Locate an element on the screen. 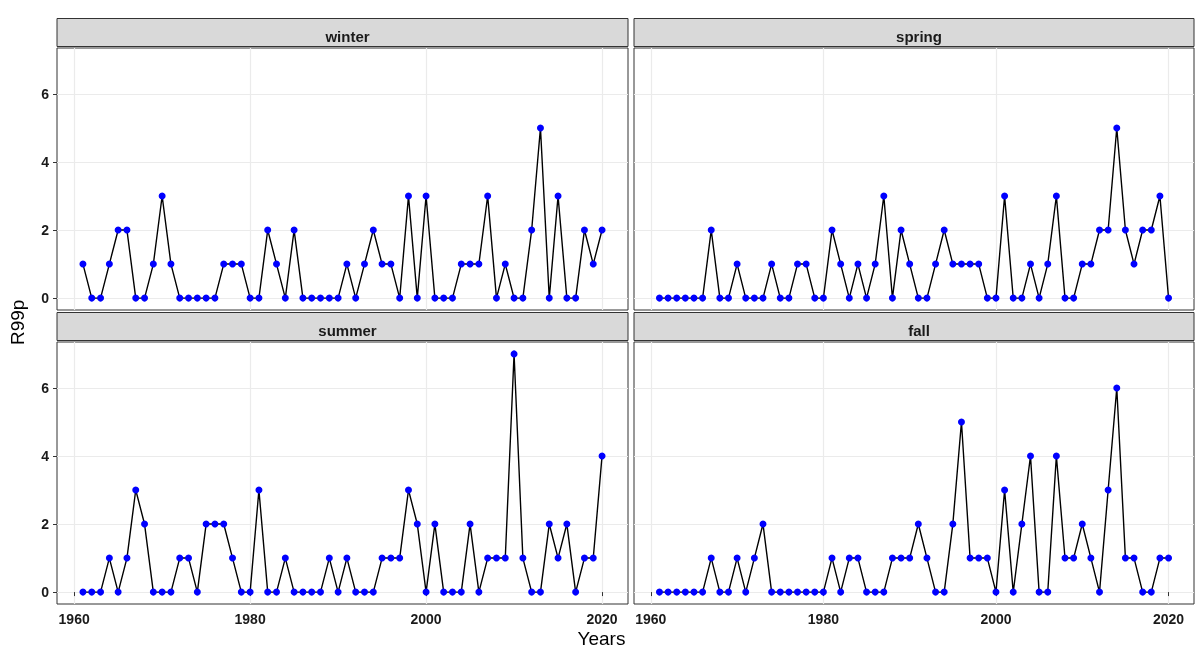 The image size is (1195, 655). x-axis-title: Years is located at coordinates (601, 639).